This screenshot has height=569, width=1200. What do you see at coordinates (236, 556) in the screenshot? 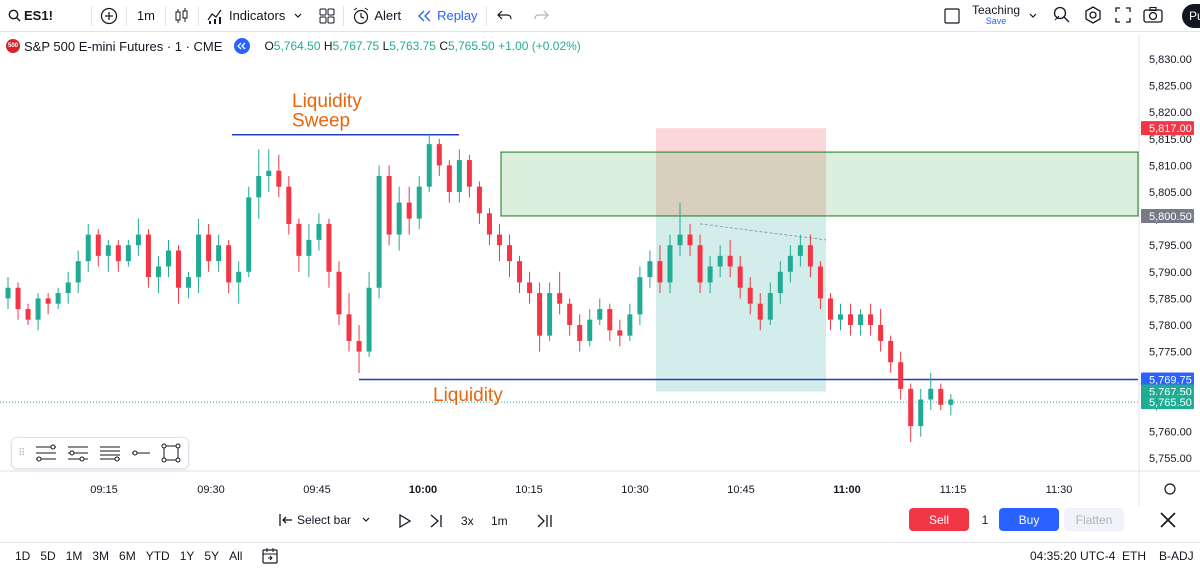
I see `range-all: All` at bounding box center [236, 556].